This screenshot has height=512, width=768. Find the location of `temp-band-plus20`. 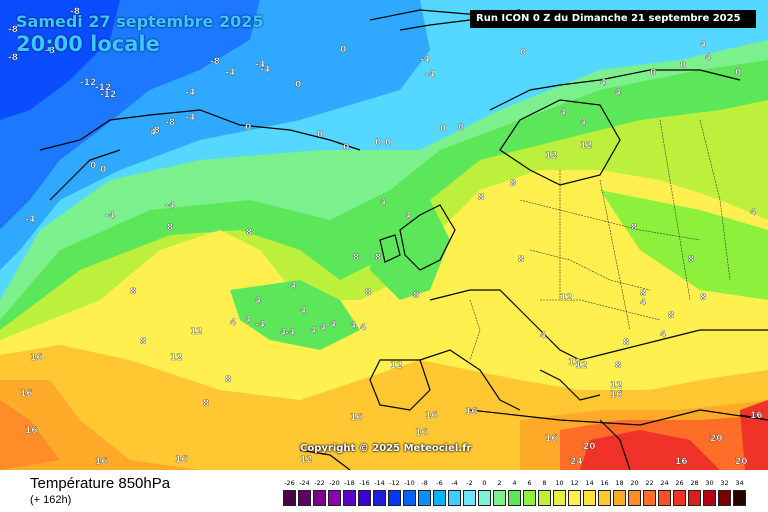

temp-band-plus20 is located at coordinates (30, 435).